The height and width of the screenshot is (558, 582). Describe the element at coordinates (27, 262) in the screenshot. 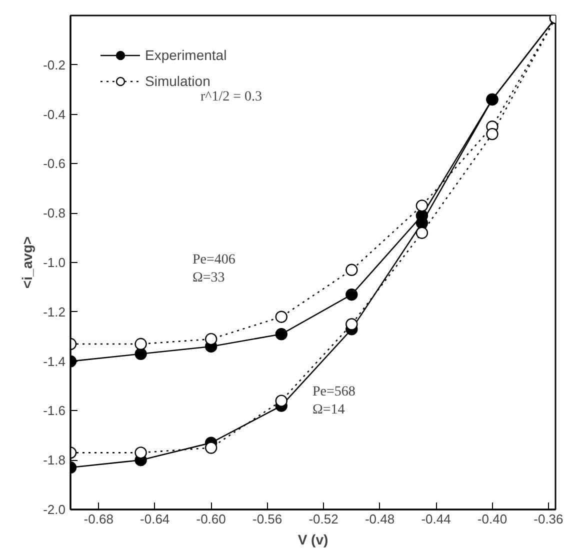

I see `y-axis-title: <i_avg>` at that location.